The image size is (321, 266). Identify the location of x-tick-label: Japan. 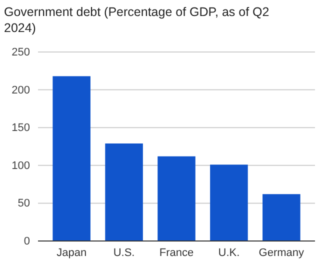
(71, 252).